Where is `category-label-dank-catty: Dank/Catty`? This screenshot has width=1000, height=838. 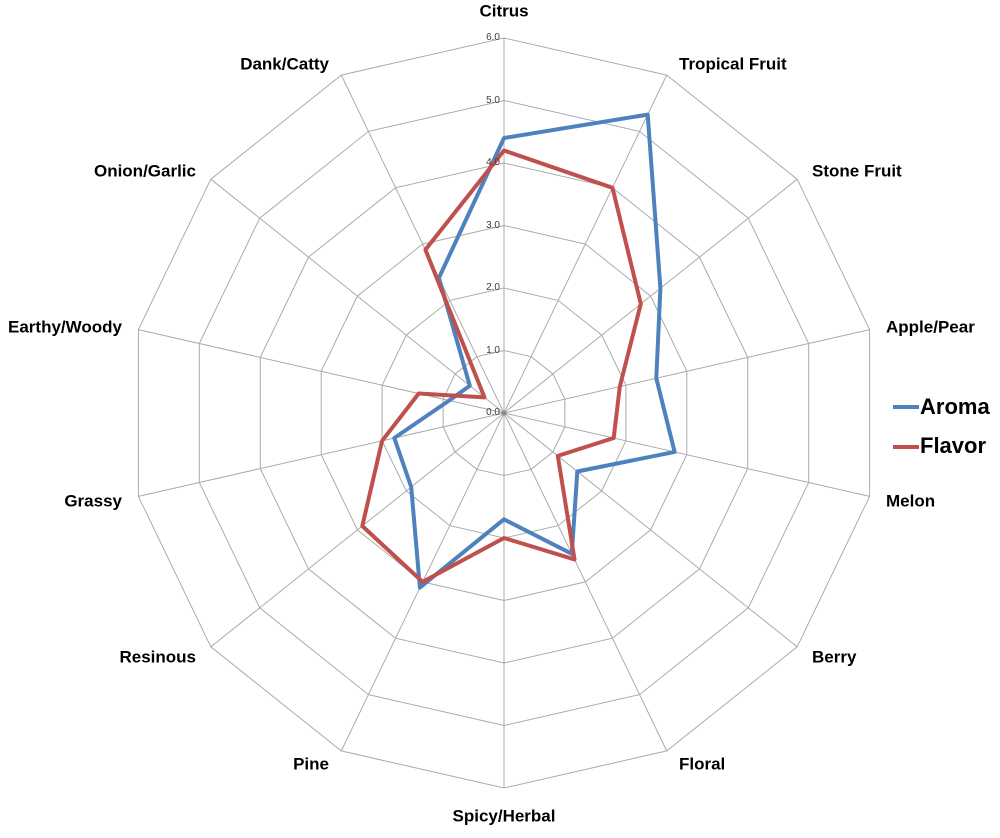
category-label-dank-catty: Dank/Catty is located at coordinates (284, 64).